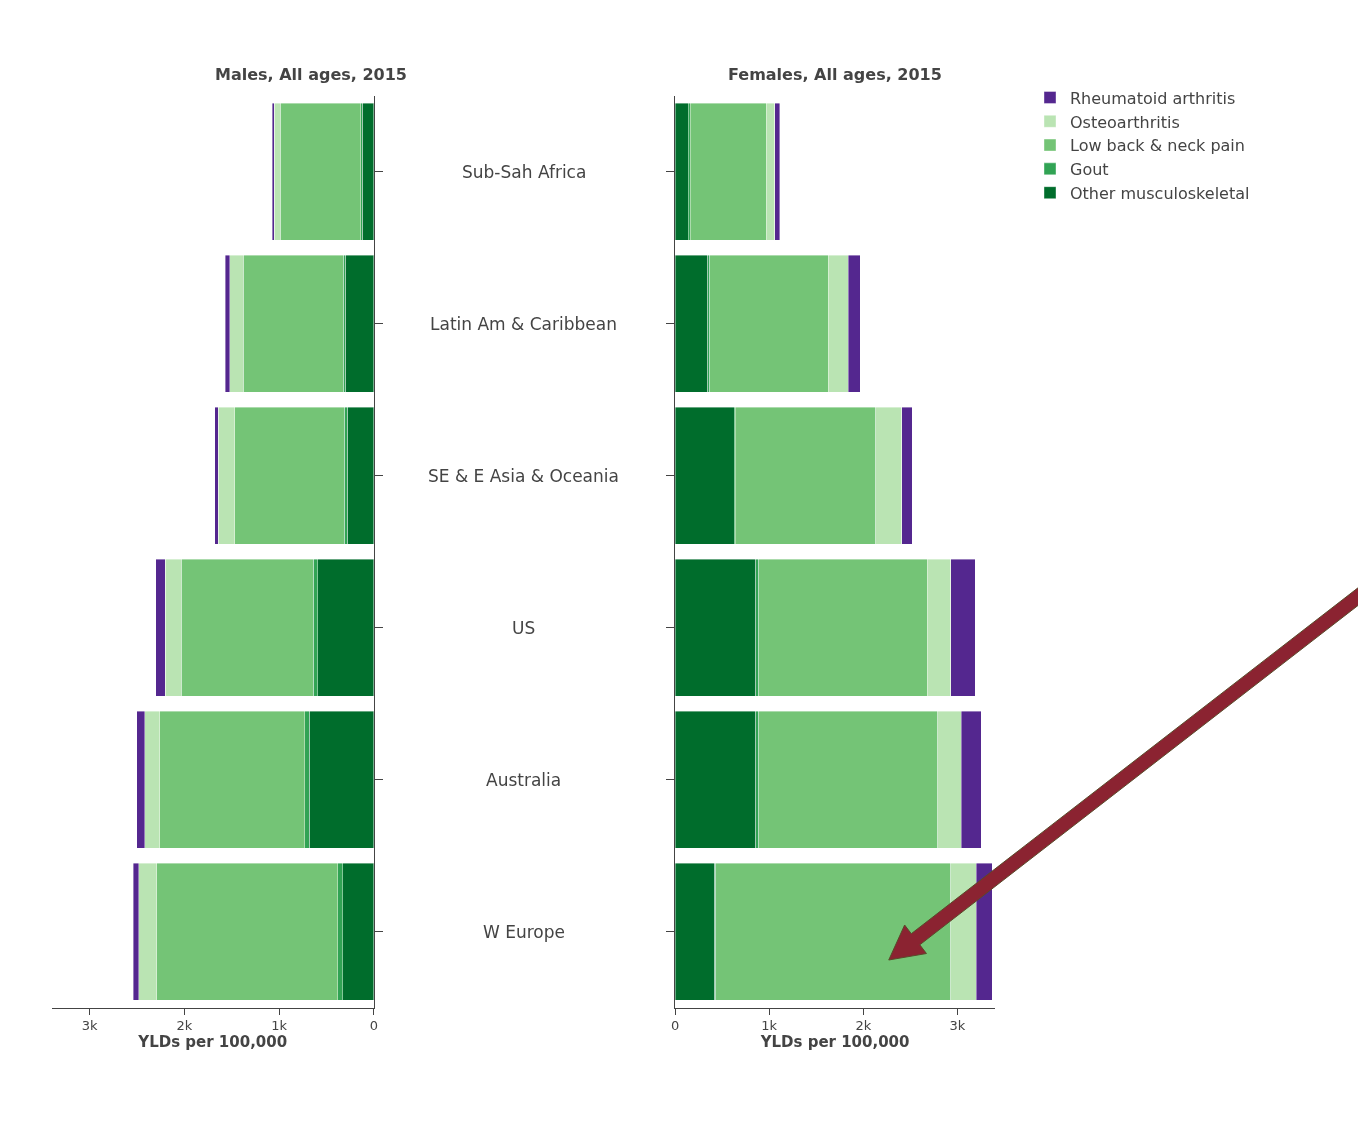 The width and height of the screenshot is (1358, 1139). What do you see at coordinates (524, 932) in the screenshot?
I see `y-tick-label: W Europe` at bounding box center [524, 932].